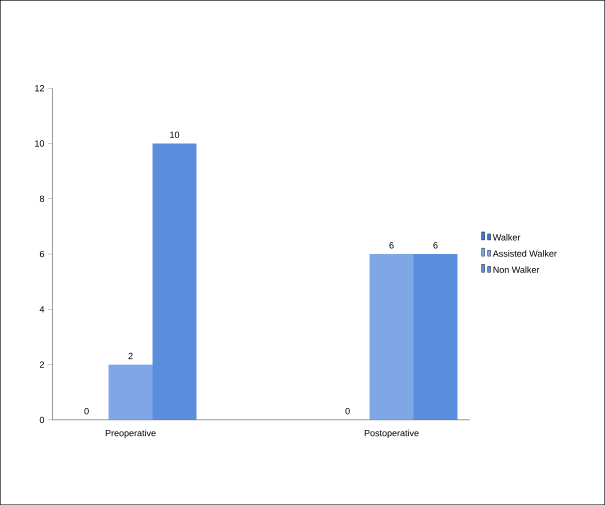  I want to click on y-tick-label: 6, so click(42, 254).